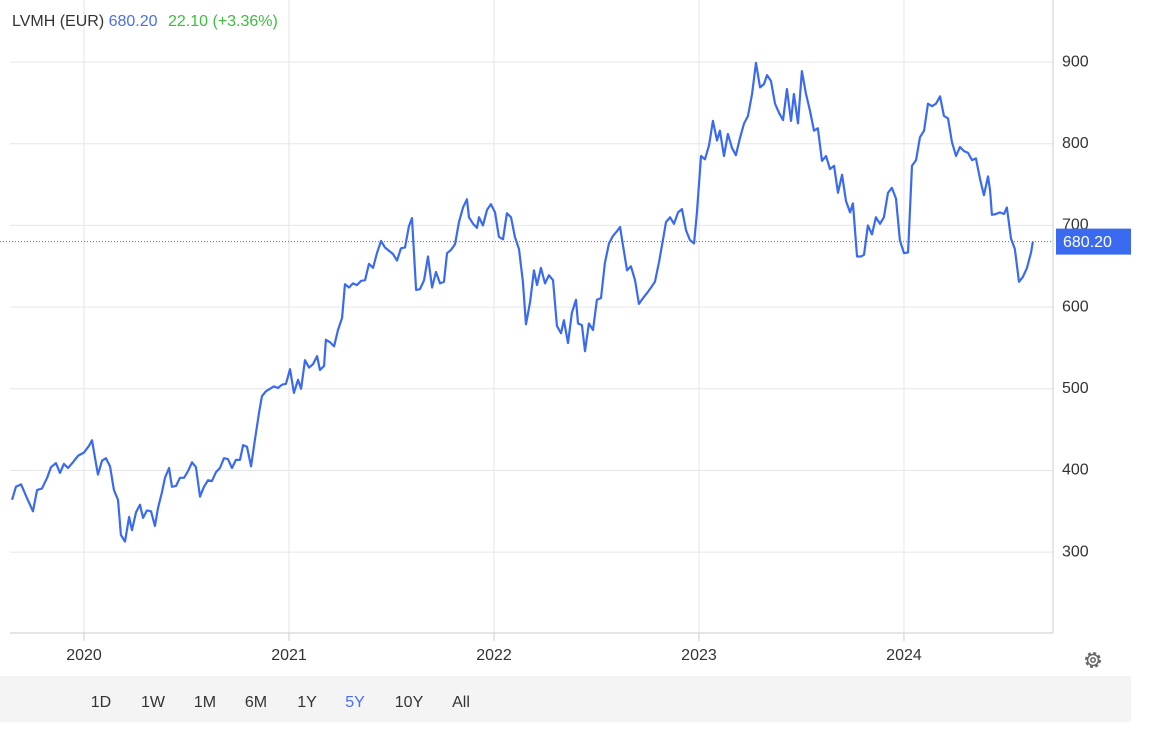 This screenshot has width=1154, height=746. I want to click on toolbar-bg, so click(565, 699).